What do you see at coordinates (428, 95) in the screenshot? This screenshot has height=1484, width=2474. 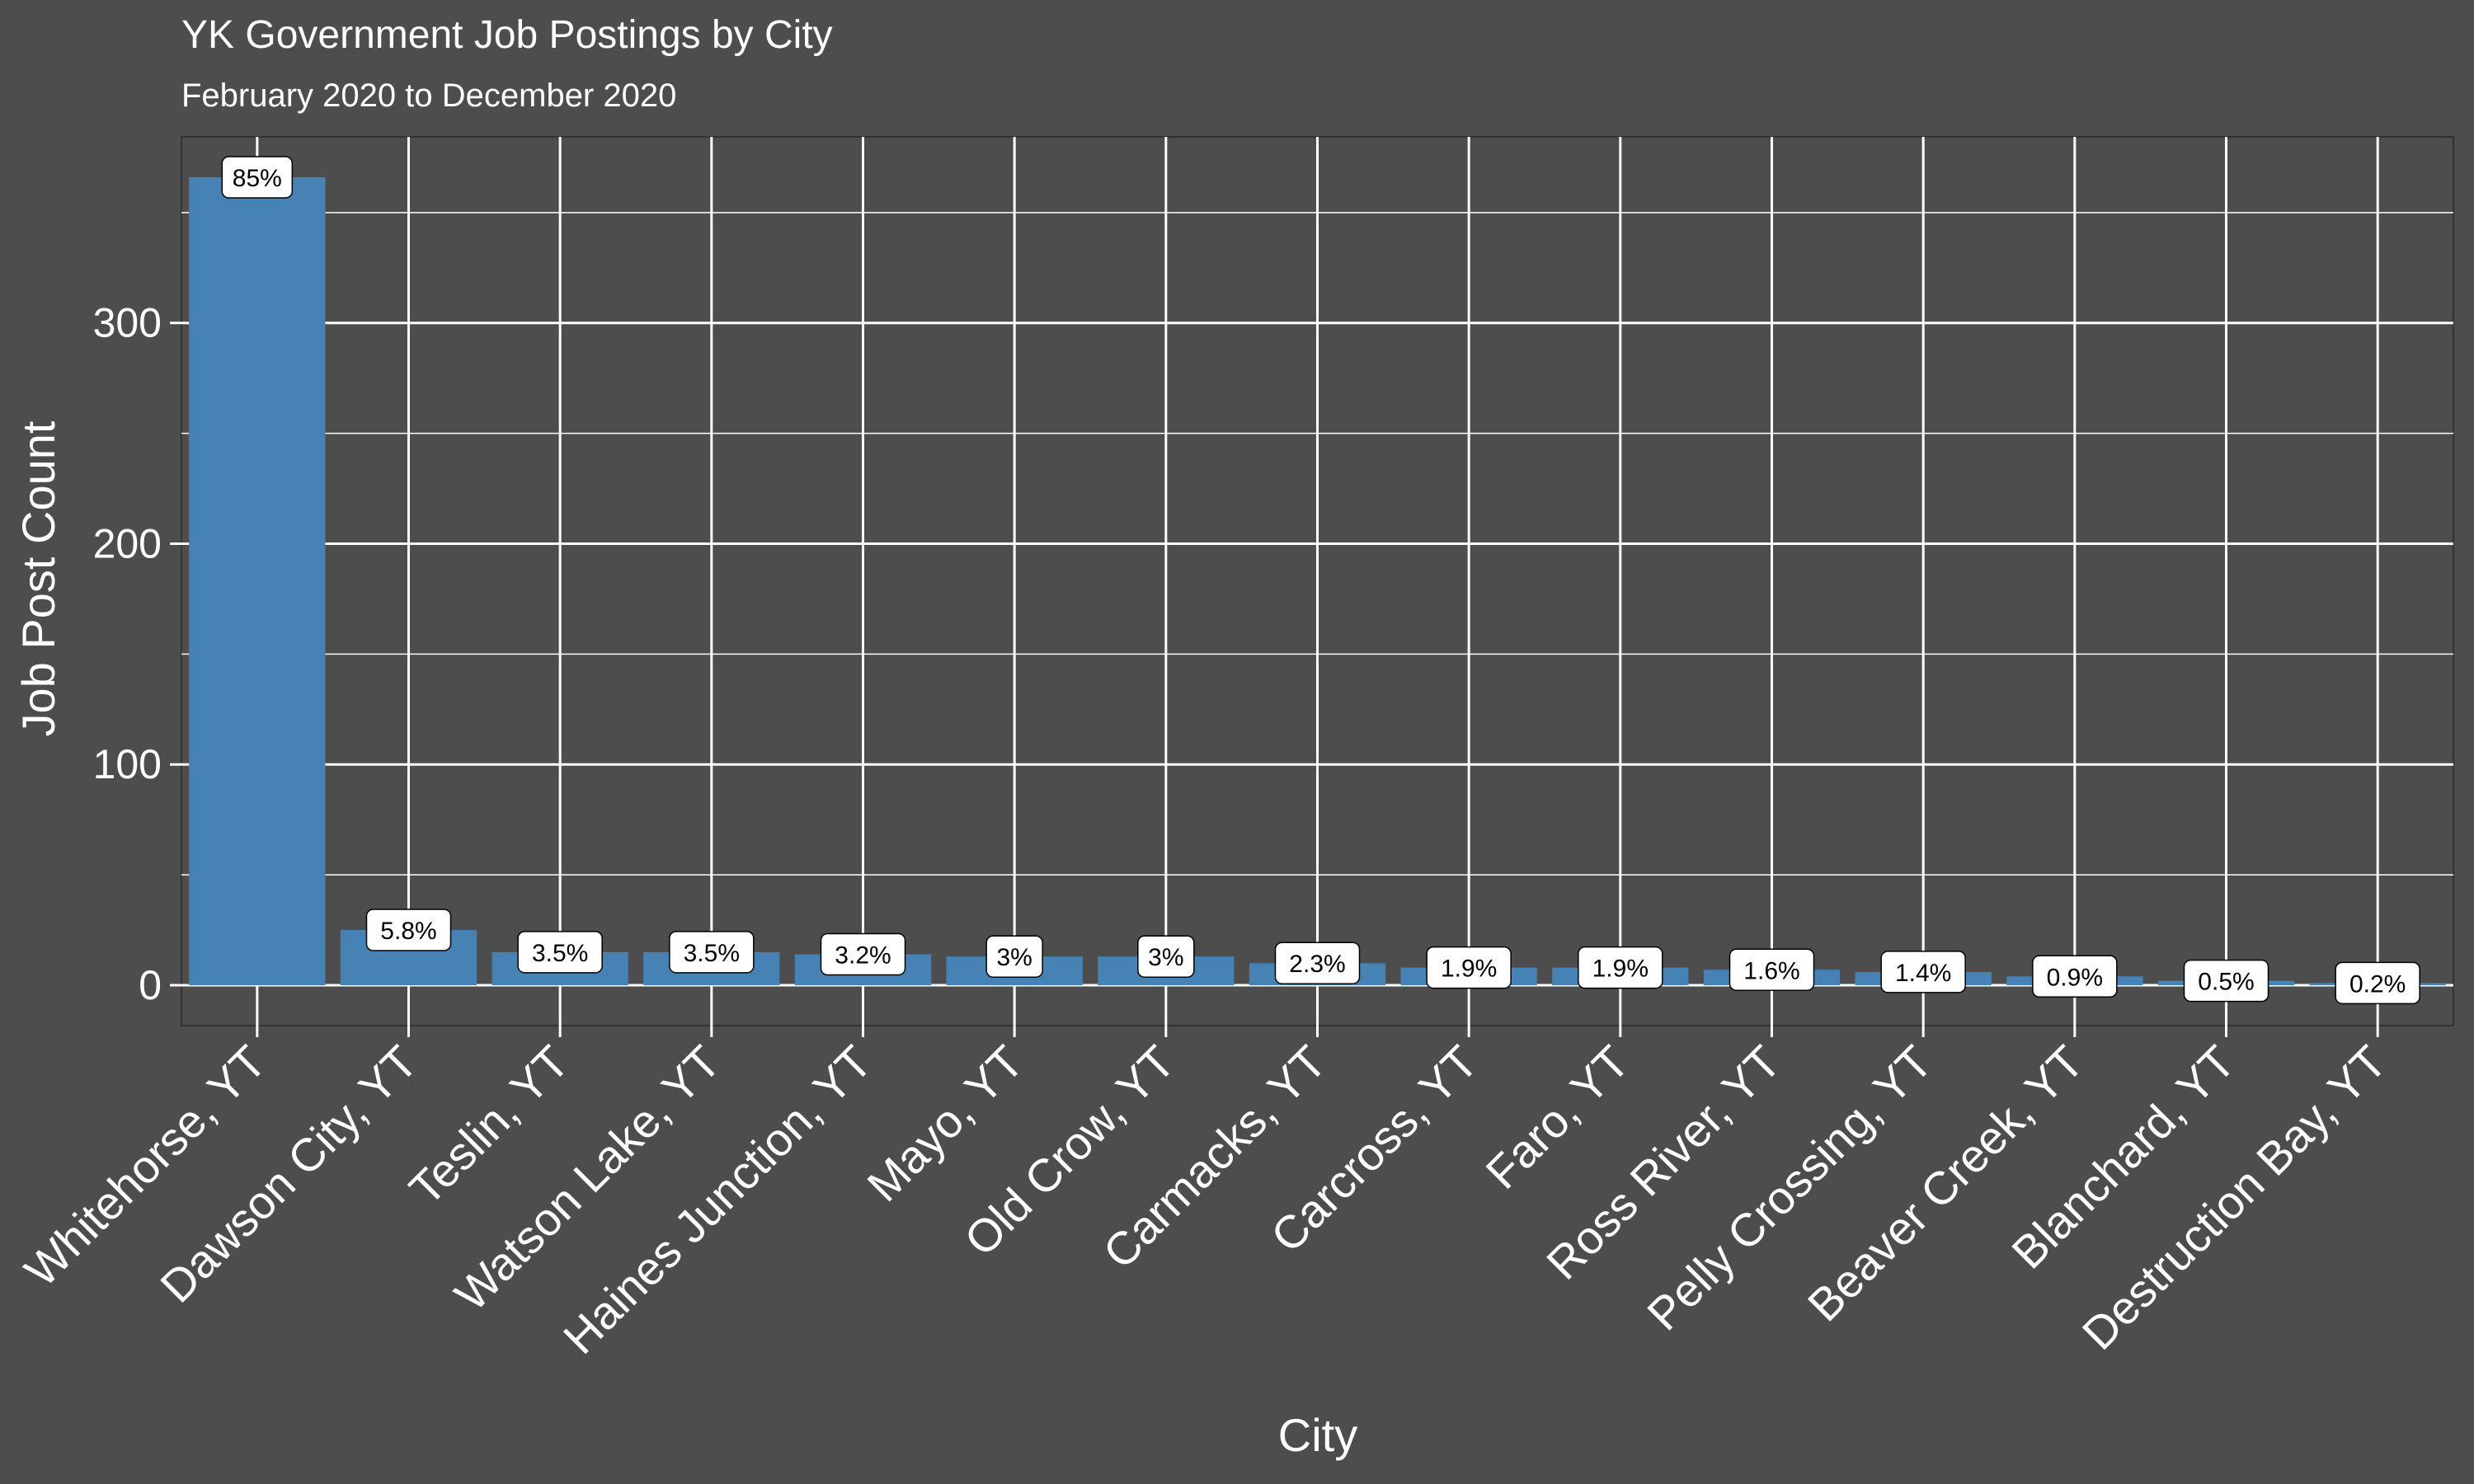 I see `chart-subtitle: February 2020 to December 2020` at bounding box center [428, 95].